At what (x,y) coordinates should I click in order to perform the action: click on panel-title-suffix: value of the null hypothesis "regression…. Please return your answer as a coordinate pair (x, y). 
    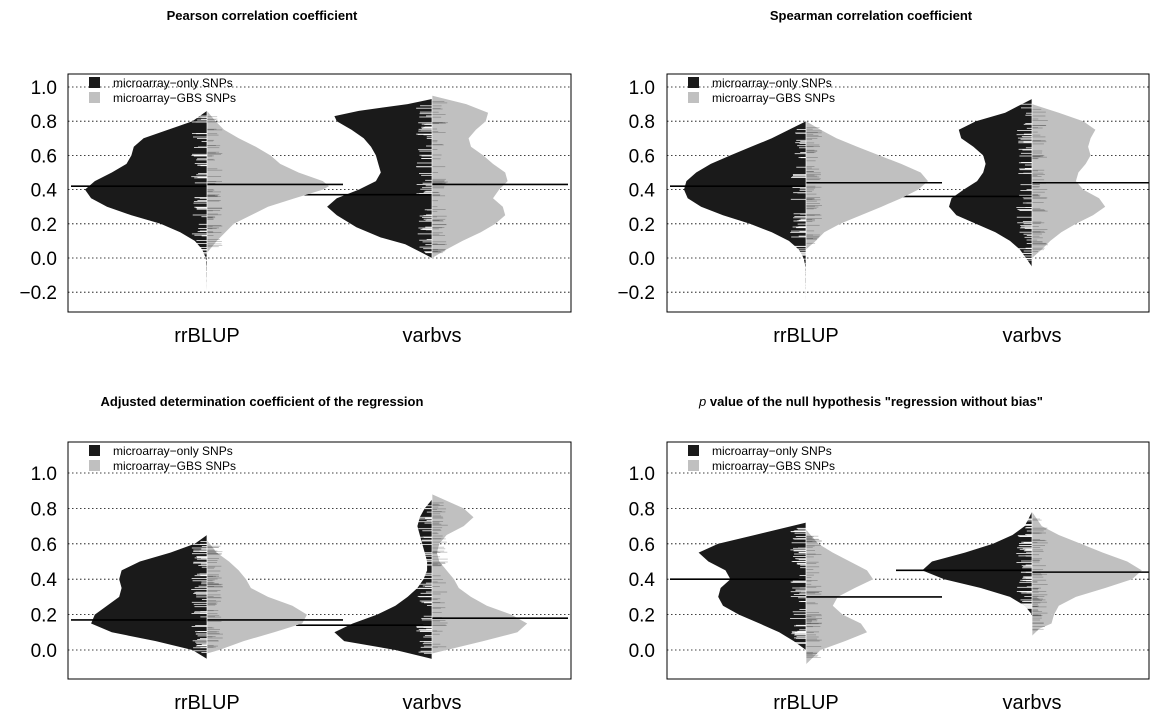
    Looking at the image, I should click on (874, 401).